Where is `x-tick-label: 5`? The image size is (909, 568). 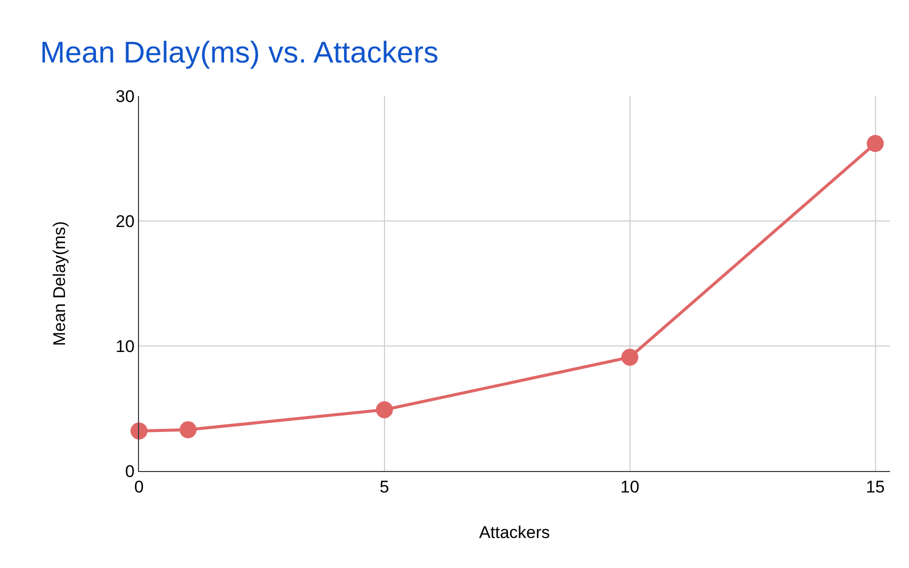
x-tick-label: 5 is located at coordinates (385, 486).